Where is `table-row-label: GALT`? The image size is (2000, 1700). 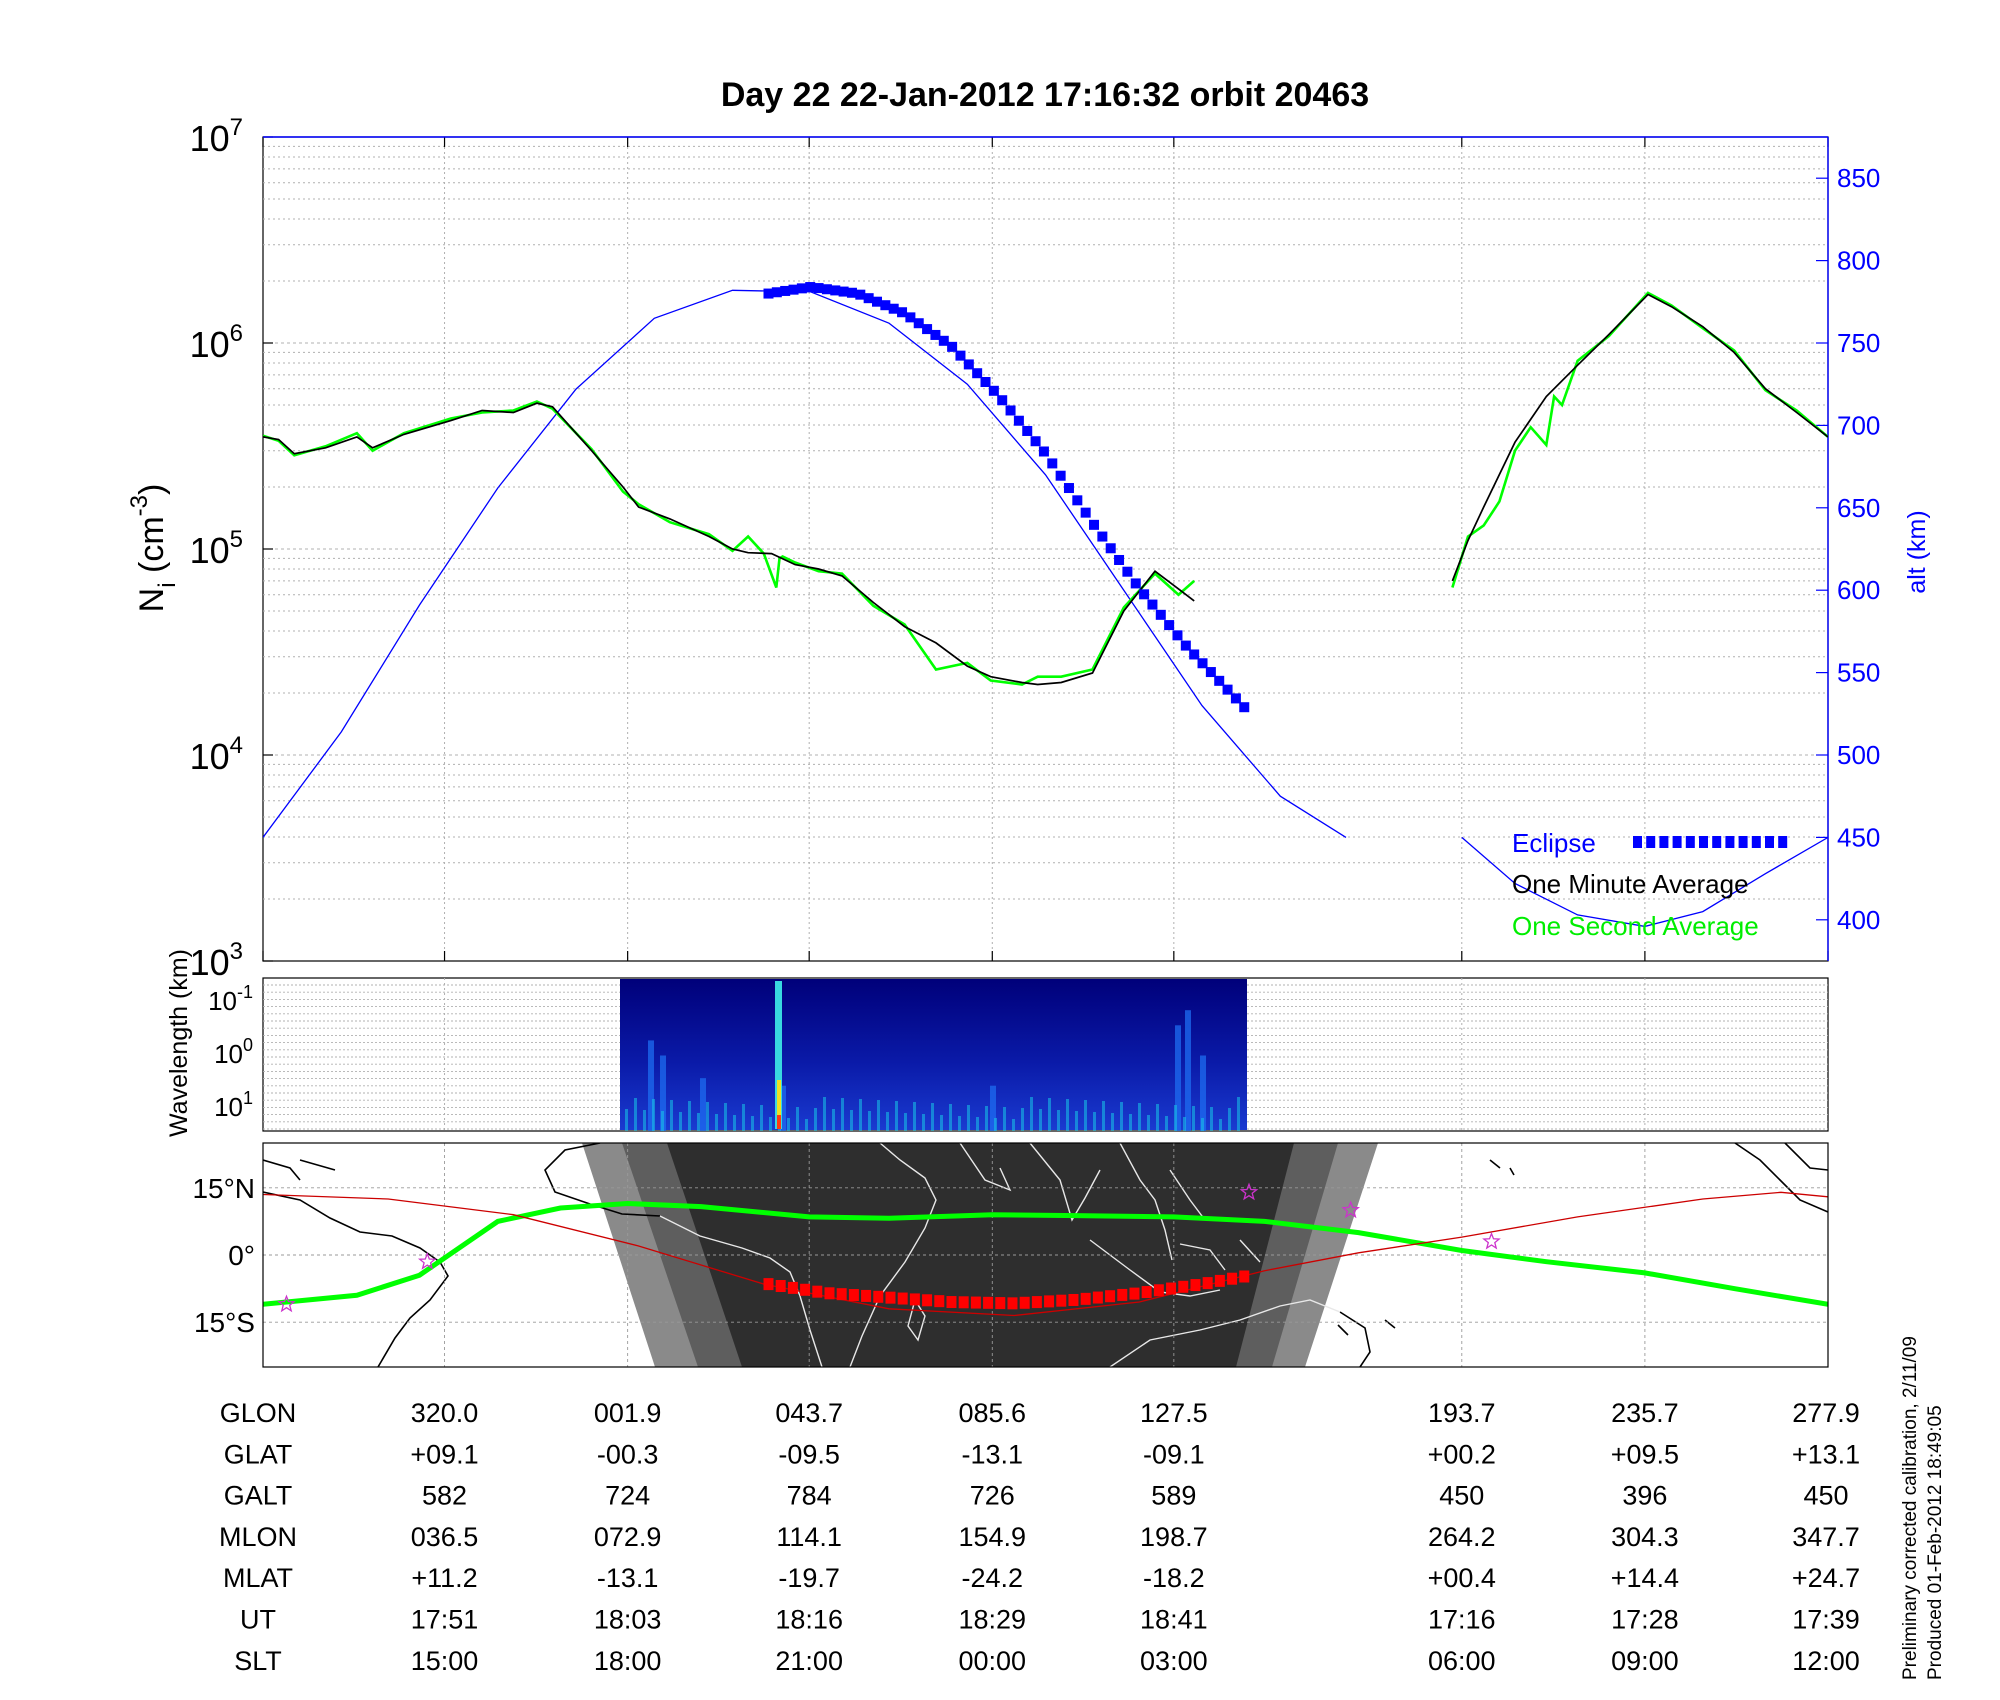
table-row-label: GALT is located at coordinates (258, 1496).